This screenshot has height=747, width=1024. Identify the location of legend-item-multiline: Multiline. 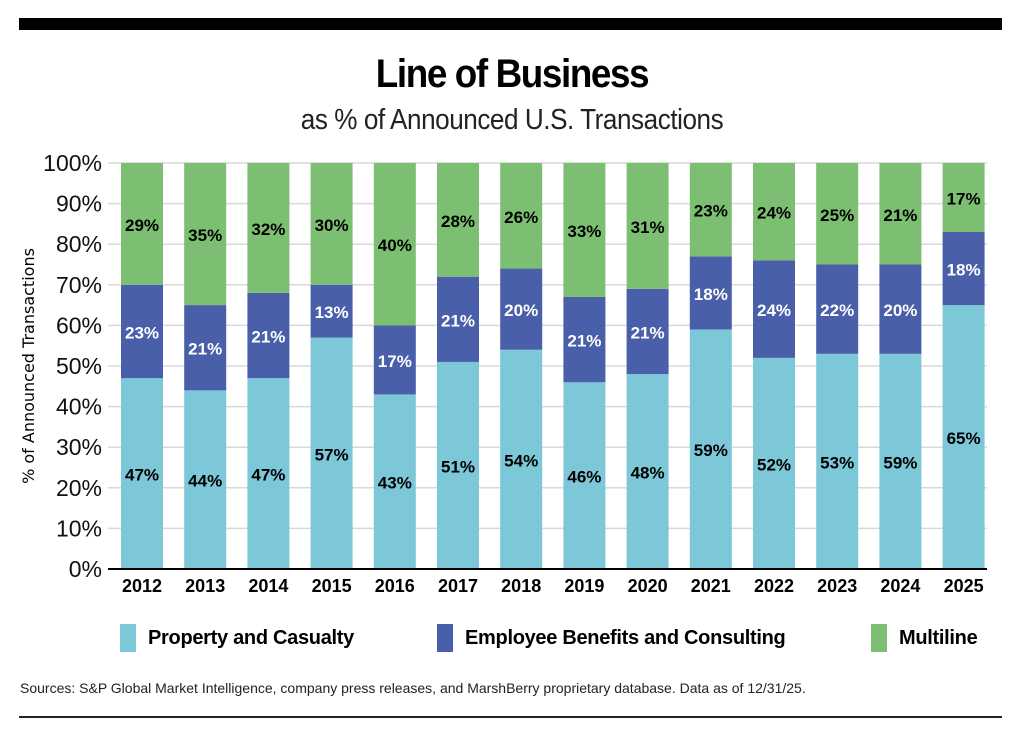
(924, 638).